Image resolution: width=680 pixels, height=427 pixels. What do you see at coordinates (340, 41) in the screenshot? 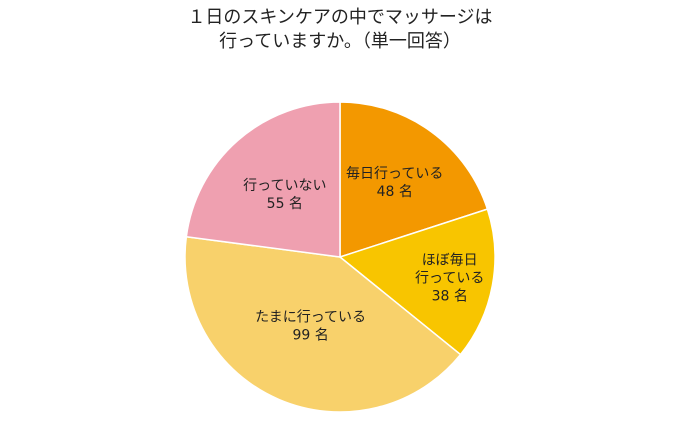
I see `chart-title-line-2: 行っていますか。（単一回答）` at bounding box center [340, 41].